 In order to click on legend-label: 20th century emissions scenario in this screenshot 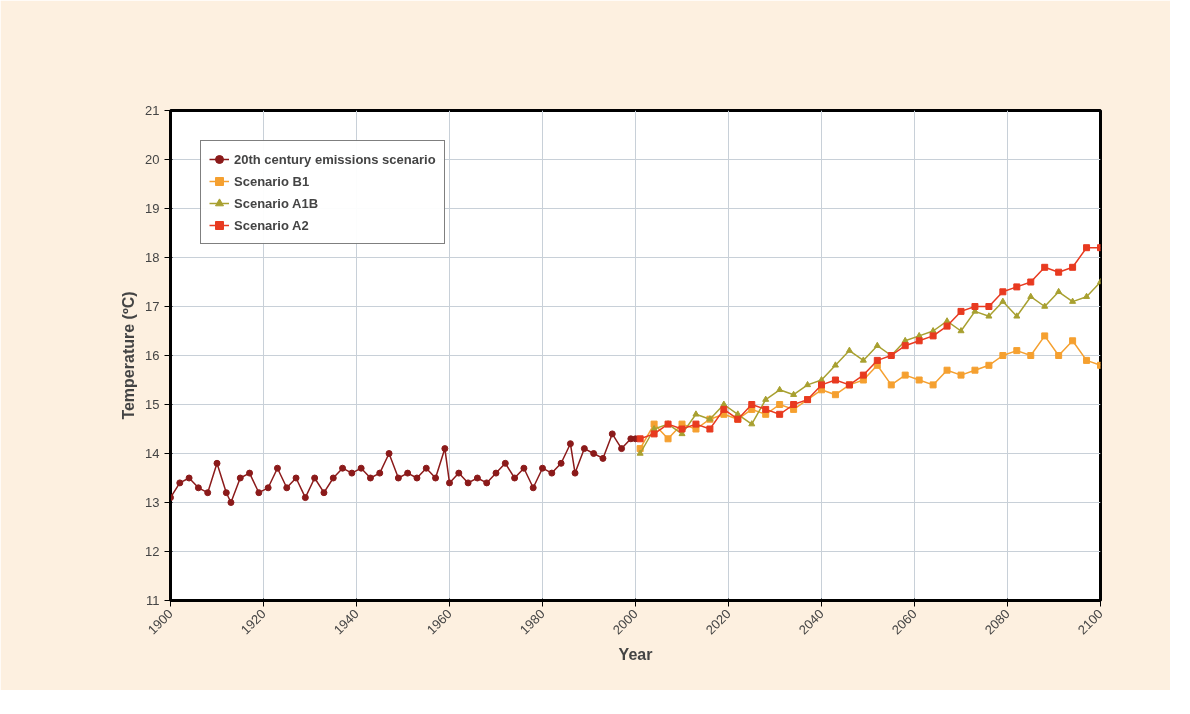, I will do `click(335, 159)`.